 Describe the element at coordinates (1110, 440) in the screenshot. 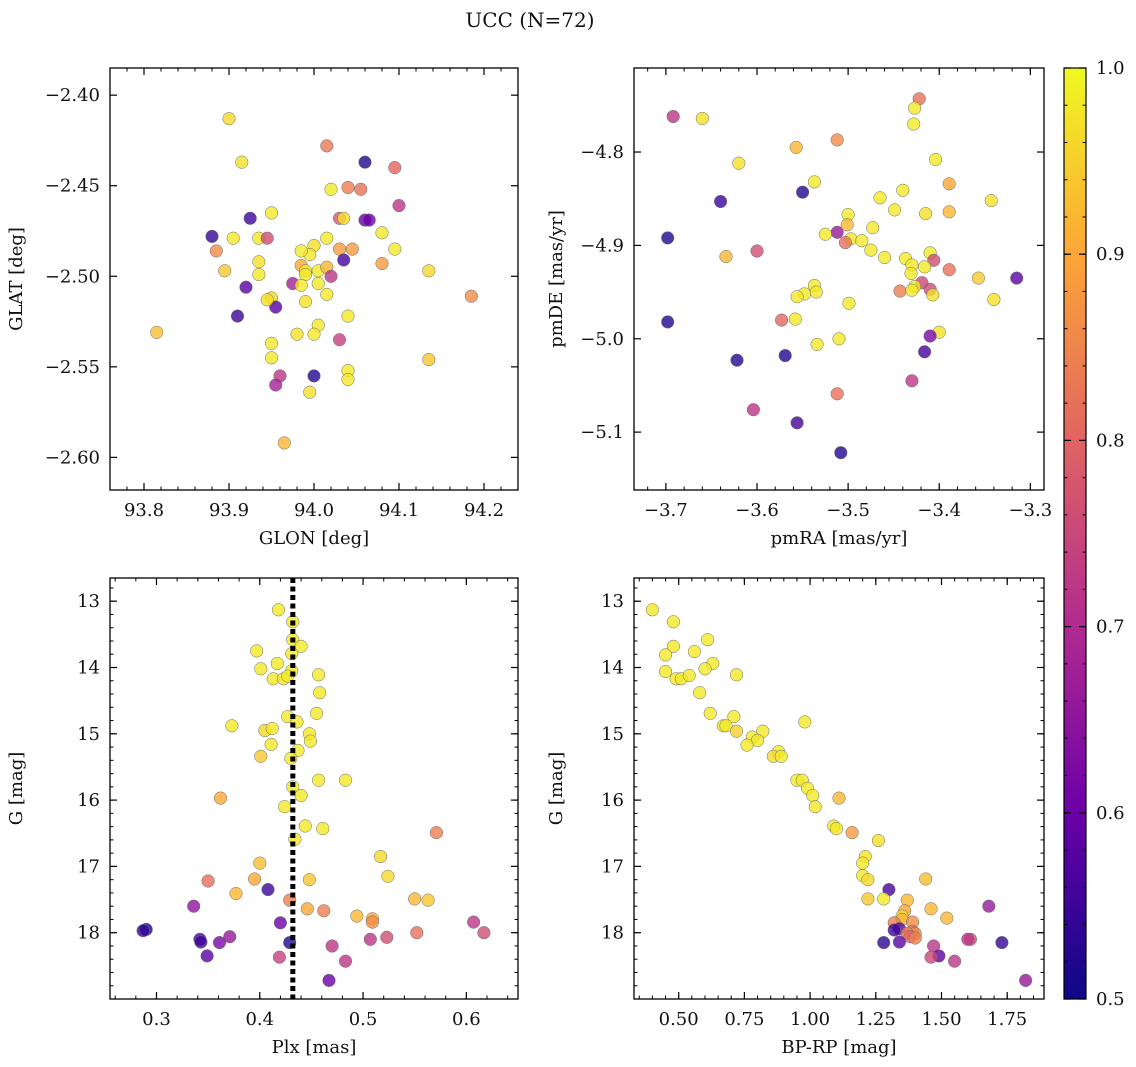

I see `colorbar-tick-label: 0.8` at that location.